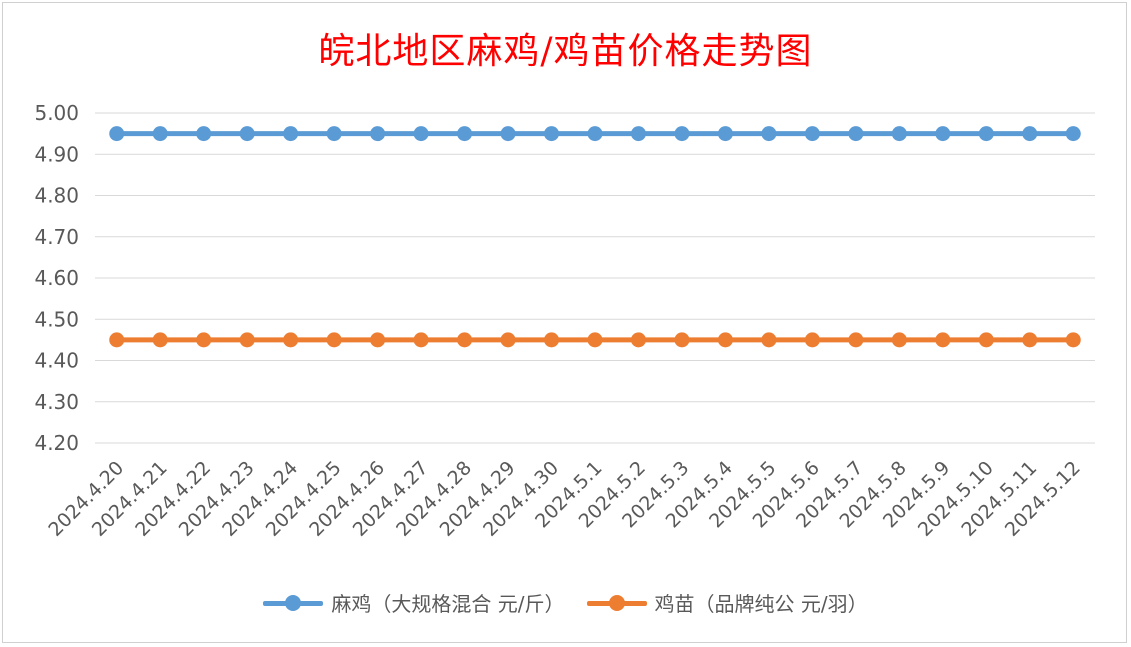 This screenshot has height=647, width=1131. Describe the element at coordinates (56, 443) in the screenshot. I see `y-tick-label: 4.20` at that location.